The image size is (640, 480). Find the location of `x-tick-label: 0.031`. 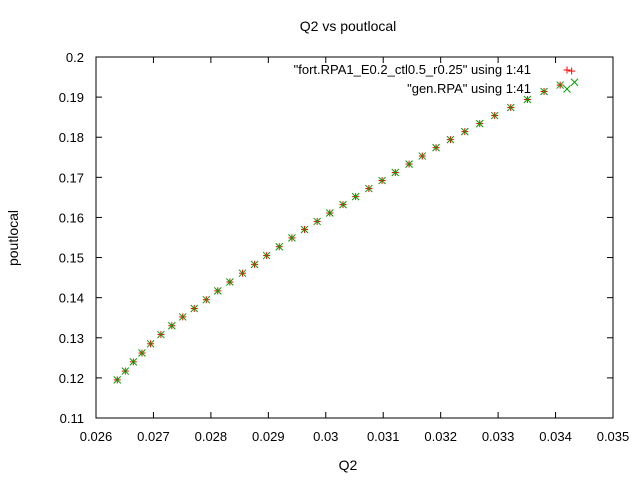

x-tick-label: 0.031 is located at coordinates (383, 436).